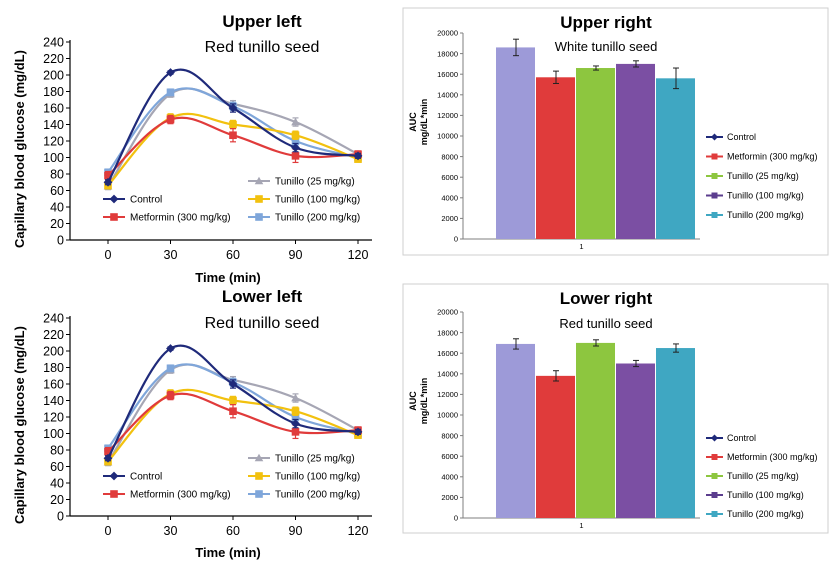  I want to click on upper-left-title: Upper left, so click(262, 21).